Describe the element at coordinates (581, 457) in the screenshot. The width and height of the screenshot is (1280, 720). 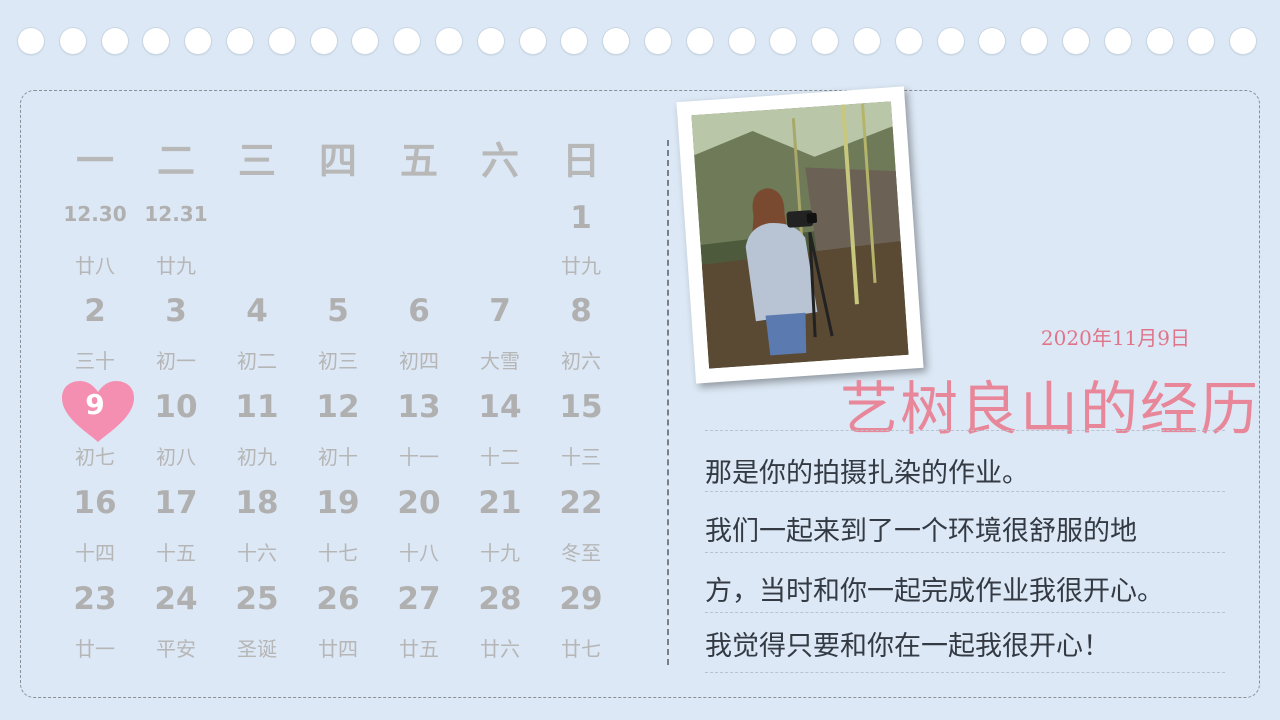
I see `calendar-lunar-date: 十三` at that location.